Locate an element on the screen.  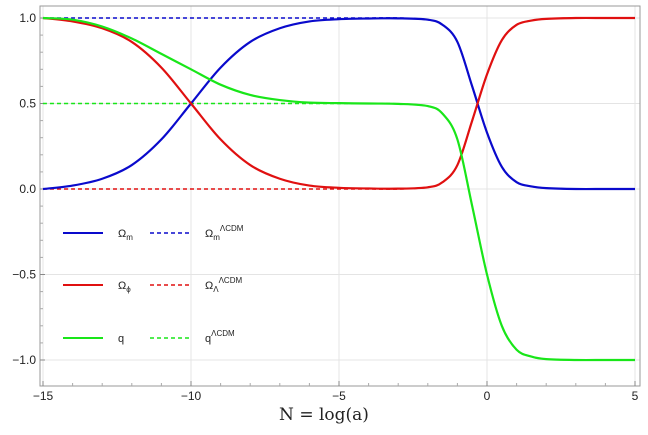
y-tick-label: −0.5 is located at coordinates (24, 275).